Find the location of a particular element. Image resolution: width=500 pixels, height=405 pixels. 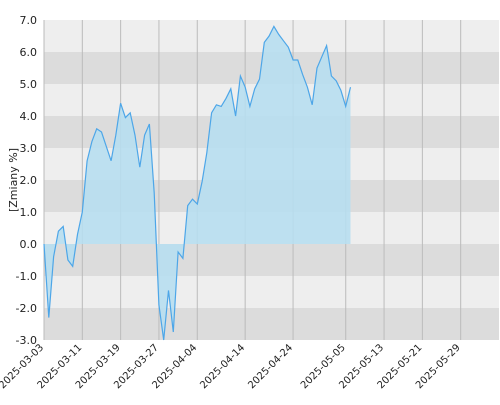

x-tick-label: 2025-04-24 is located at coordinates (270, 366).